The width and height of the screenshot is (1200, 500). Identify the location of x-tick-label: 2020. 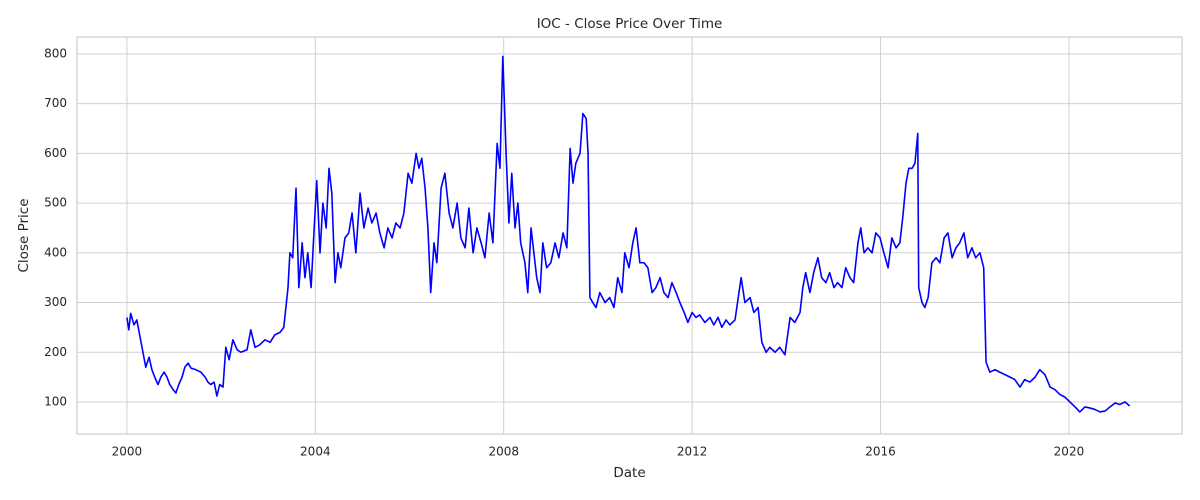
(1069, 452).